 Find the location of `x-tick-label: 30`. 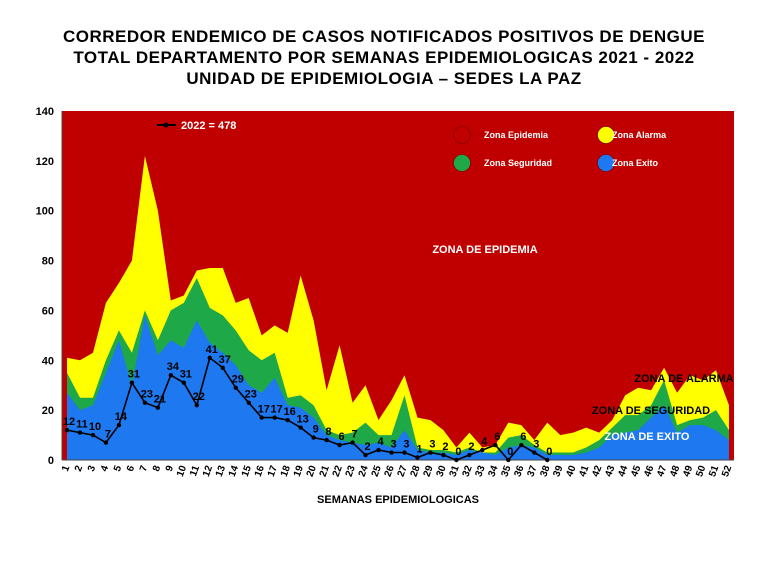

x-tick-label: 30 is located at coordinates (442, 471).